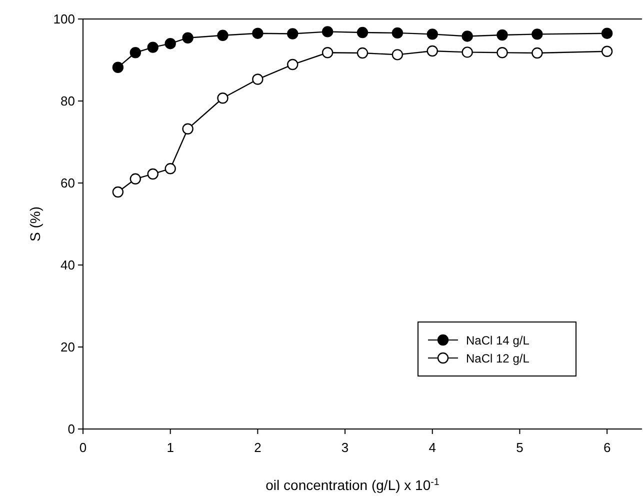  I want to click on x-tick-label: 4, so click(432, 447).